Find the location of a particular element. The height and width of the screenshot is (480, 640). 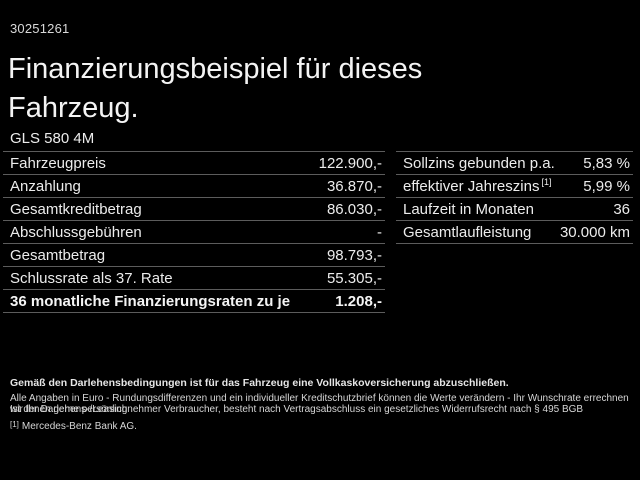

page-title-line2: Fahrzeug. is located at coordinates (73, 108).